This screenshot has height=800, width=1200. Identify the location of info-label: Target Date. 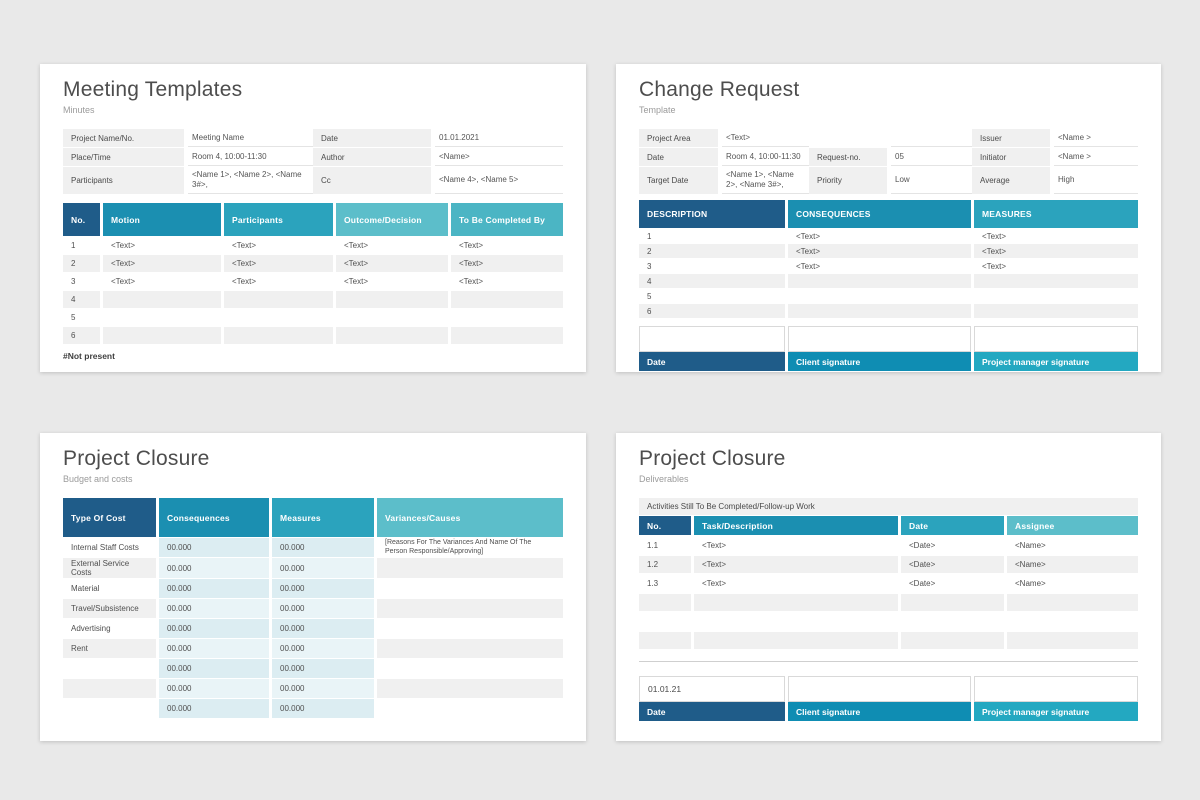
(680, 180).